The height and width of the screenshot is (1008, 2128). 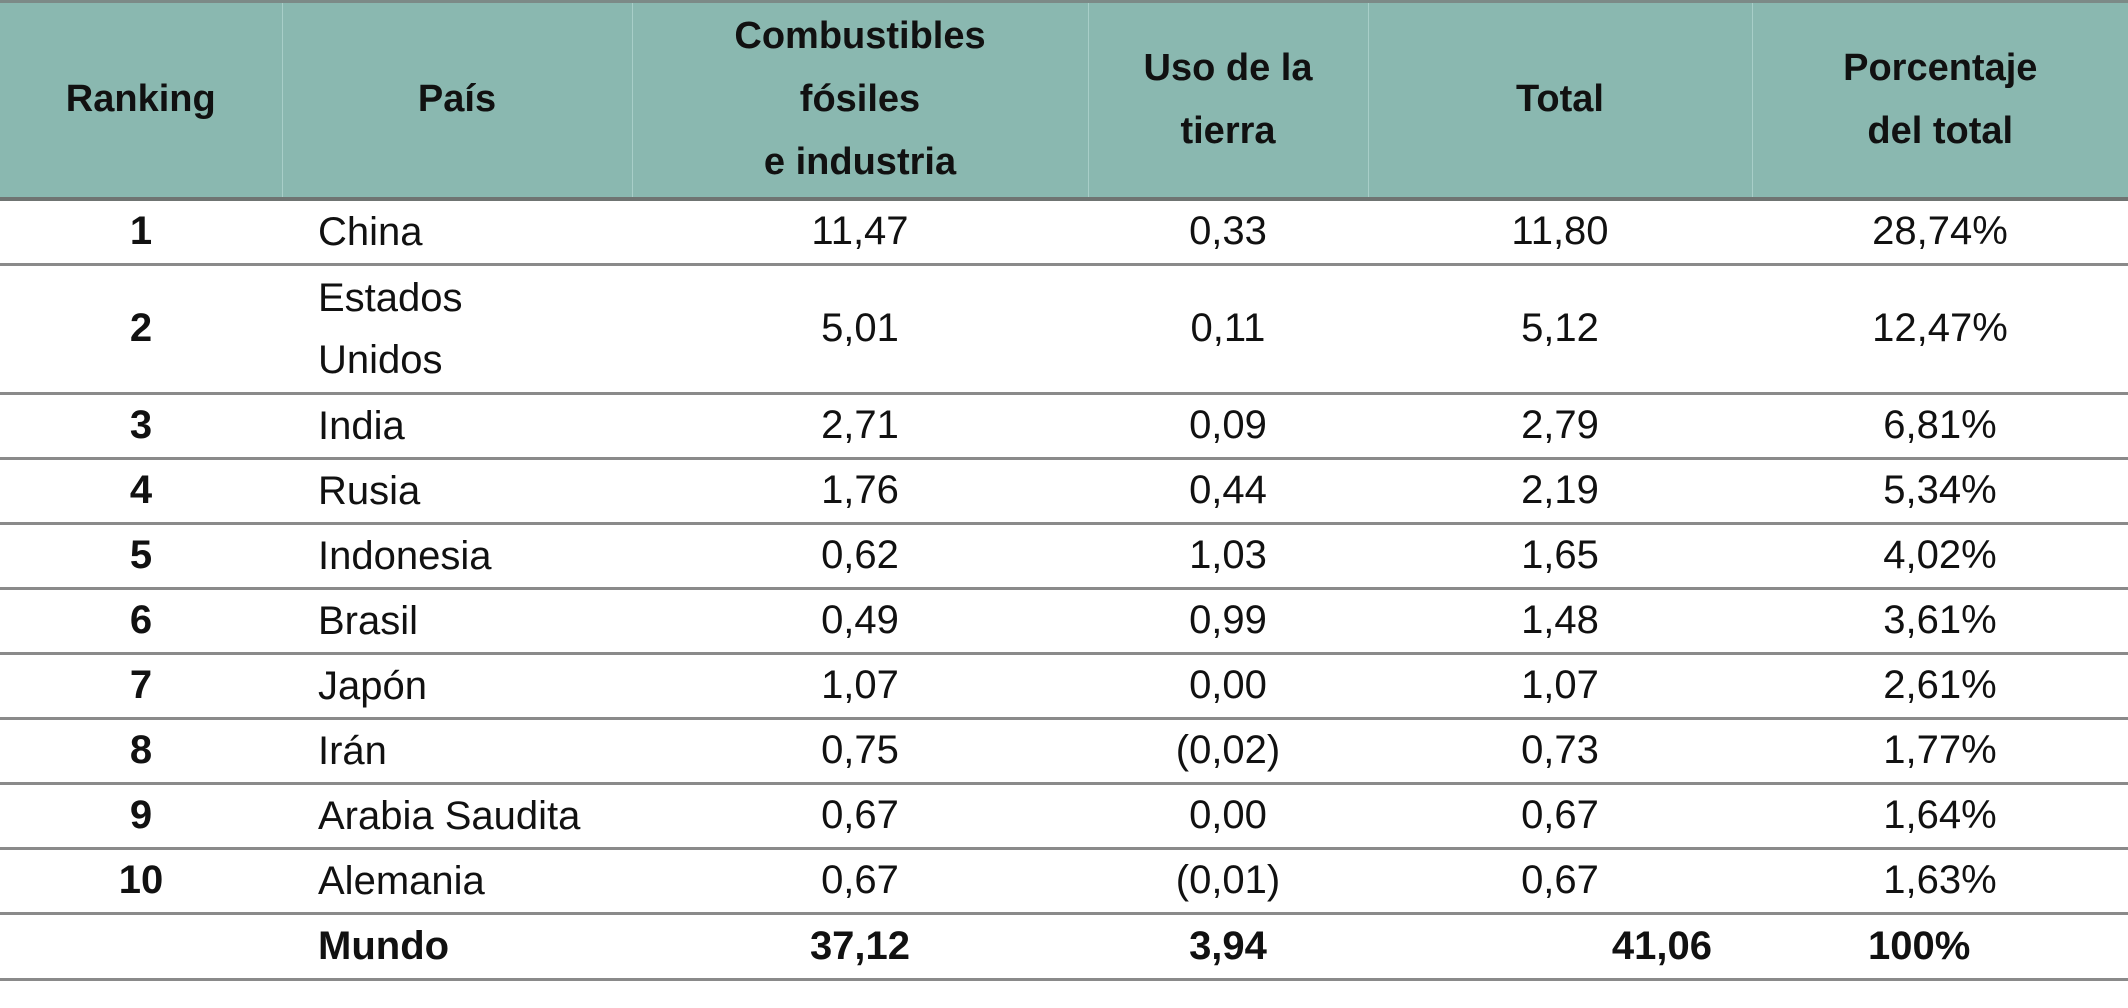 I want to click on total-cell: 11,80, so click(x=1560, y=232).